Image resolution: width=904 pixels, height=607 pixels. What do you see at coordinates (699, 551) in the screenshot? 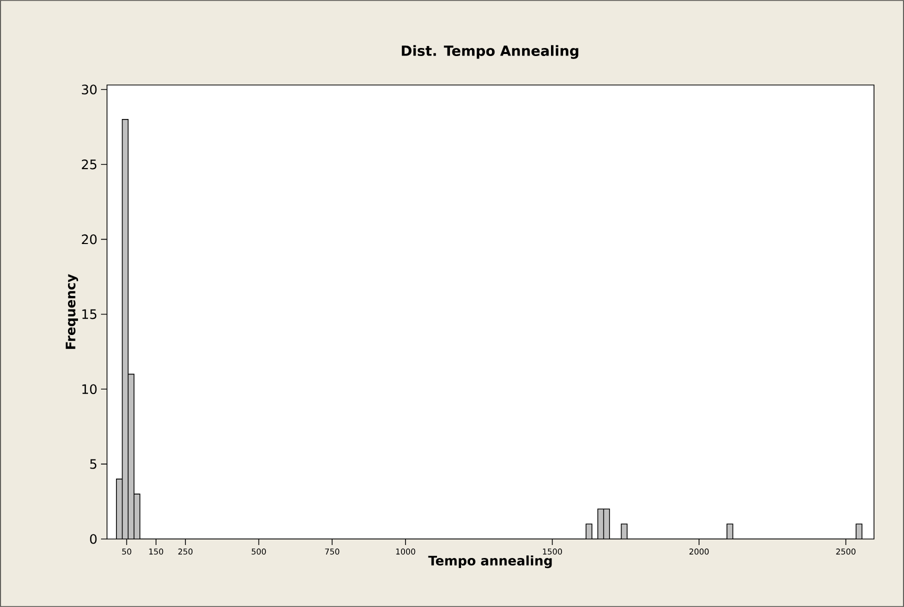
I see `x-tick-label: 2000` at bounding box center [699, 551].